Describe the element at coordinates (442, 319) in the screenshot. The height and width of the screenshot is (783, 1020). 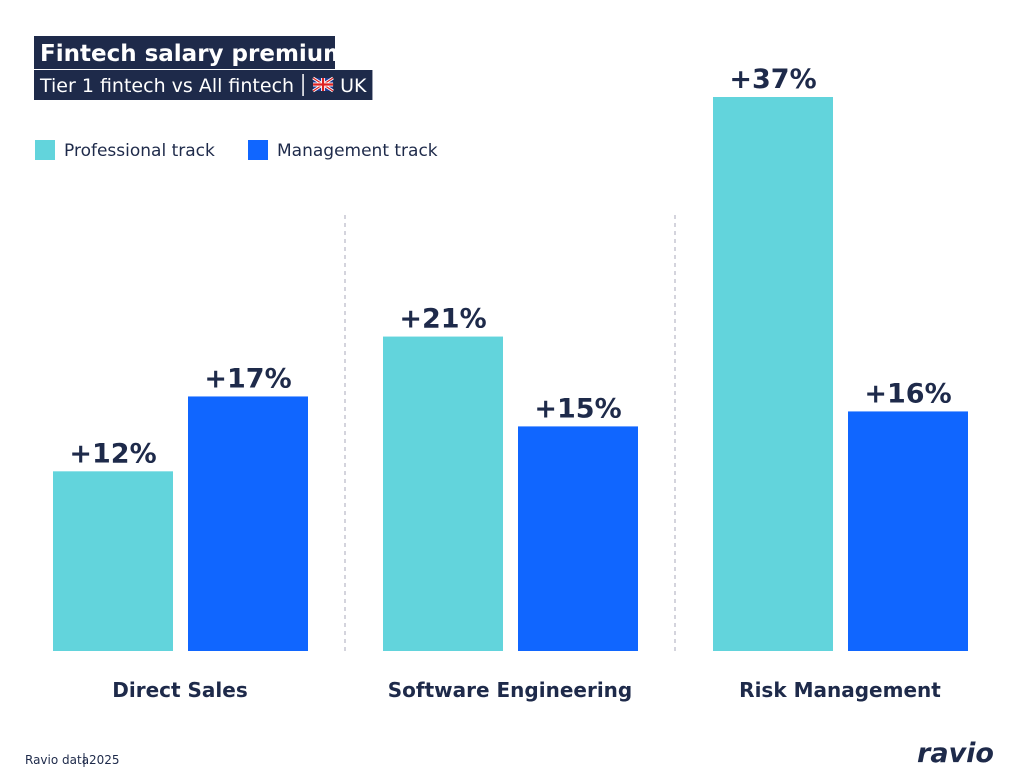
I see `value-label: +21%` at that location.